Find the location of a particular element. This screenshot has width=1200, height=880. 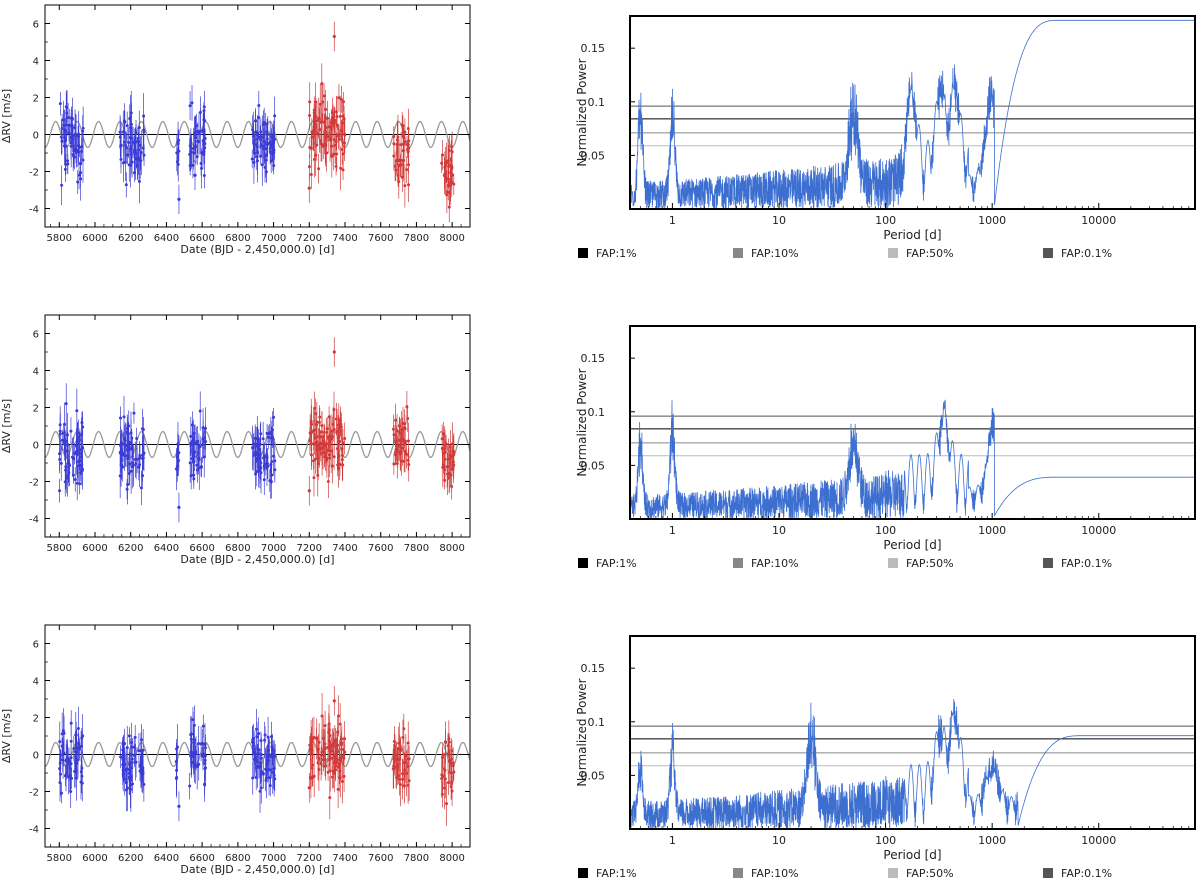

y-tick-label: 6 is located at coordinates (36, 25).